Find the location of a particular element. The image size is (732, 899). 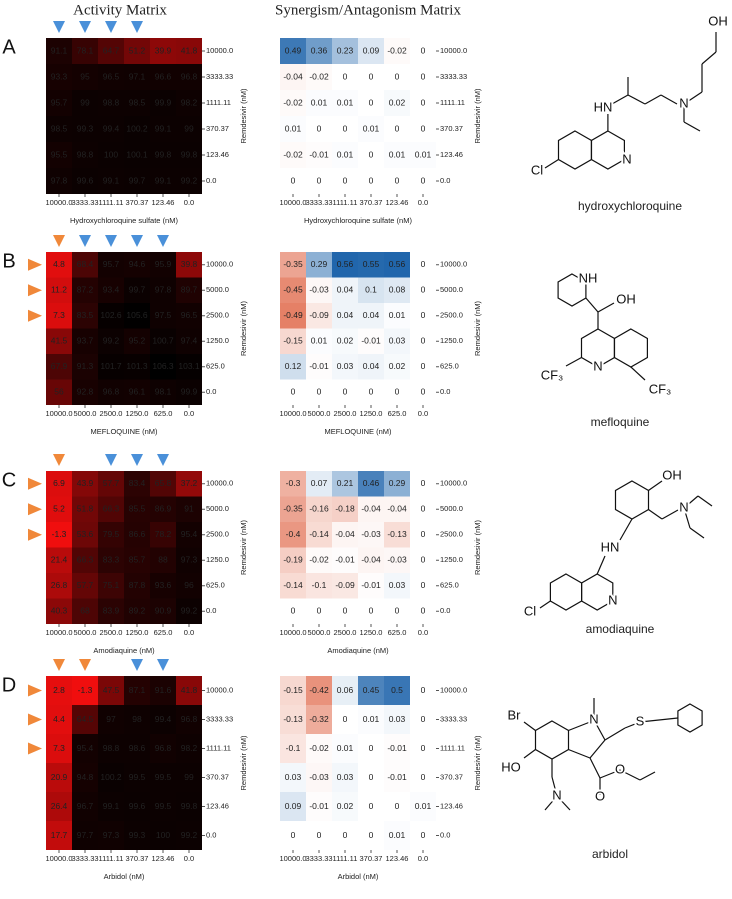

y-tick-label: 2500.0 is located at coordinates (217, 534).